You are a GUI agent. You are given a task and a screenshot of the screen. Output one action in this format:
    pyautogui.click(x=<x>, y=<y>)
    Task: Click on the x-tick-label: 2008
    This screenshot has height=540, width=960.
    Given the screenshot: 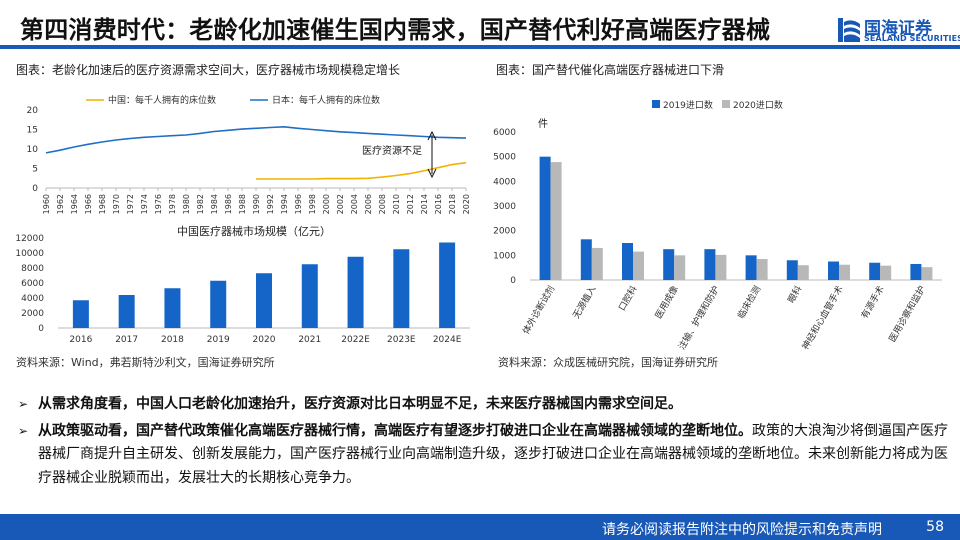 What is the action you would take?
    pyautogui.click(x=382, y=204)
    